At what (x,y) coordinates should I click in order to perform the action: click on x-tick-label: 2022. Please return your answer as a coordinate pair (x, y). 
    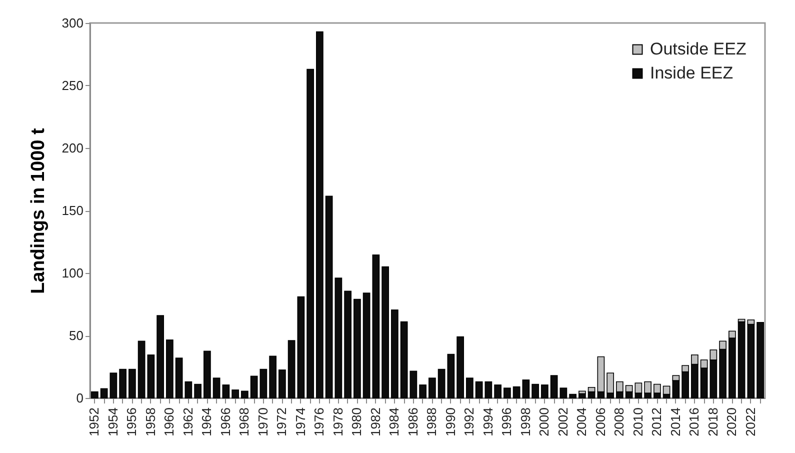
    Looking at the image, I should click on (750, 422).